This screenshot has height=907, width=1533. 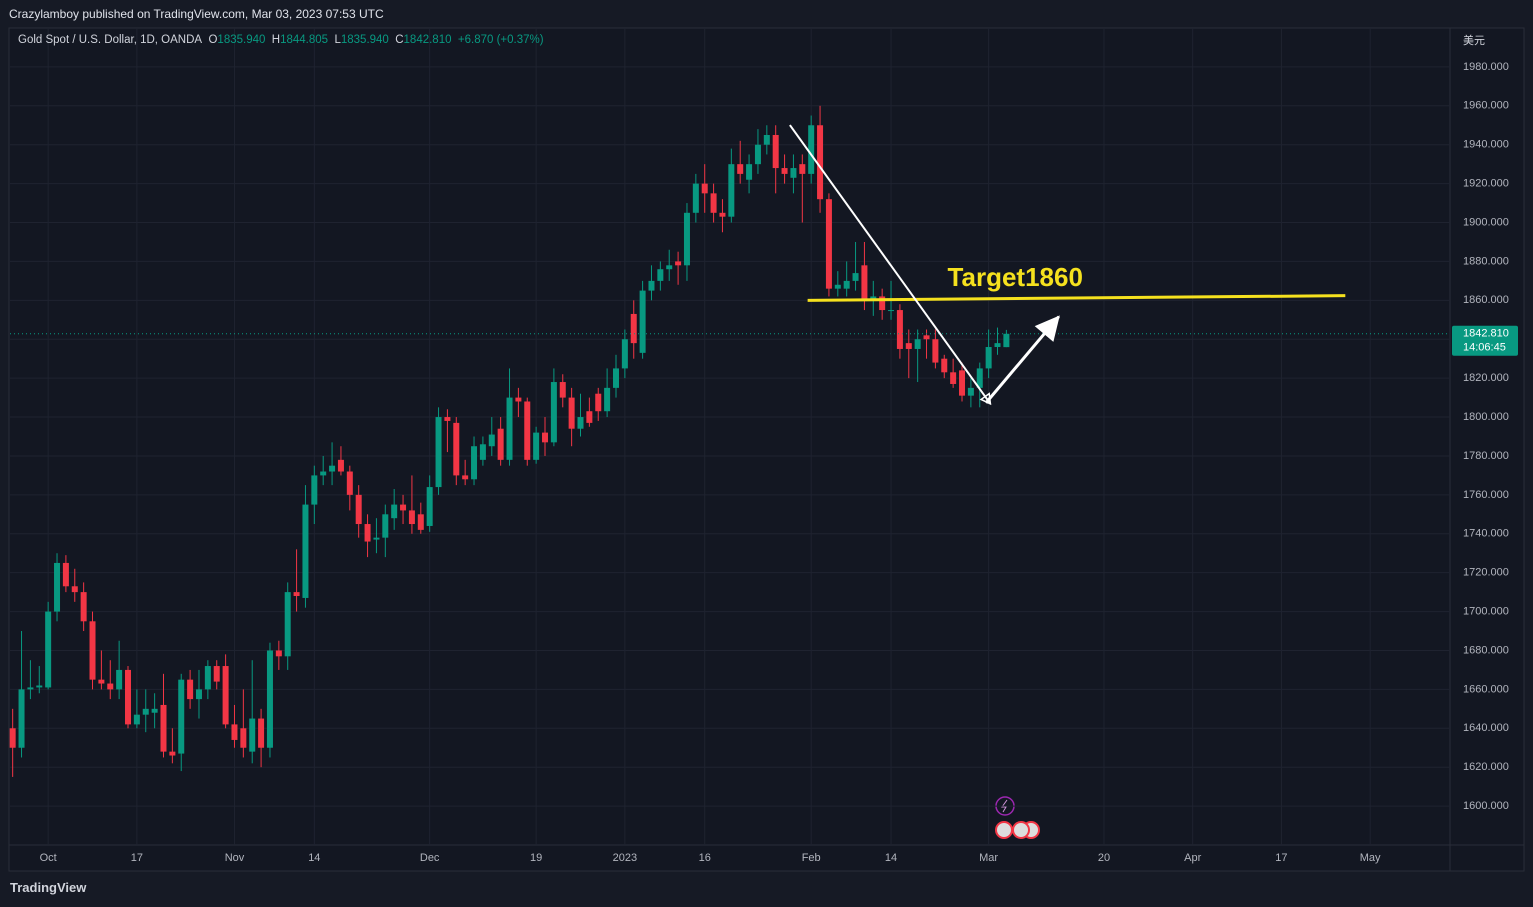 What do you see at coordinates (1486, 222) in the screenshot?
I see `y-tick-label: 1900.000` at bounding box center [1486, 222].